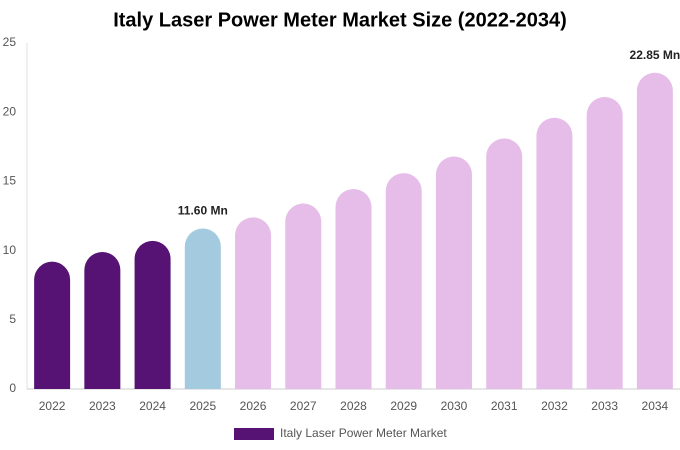 The height and width of the screenshot is (450, 680). Describe the element at coordinates (102, 406) in the screenshot. I see `x-tick-label: 2023` at that location.